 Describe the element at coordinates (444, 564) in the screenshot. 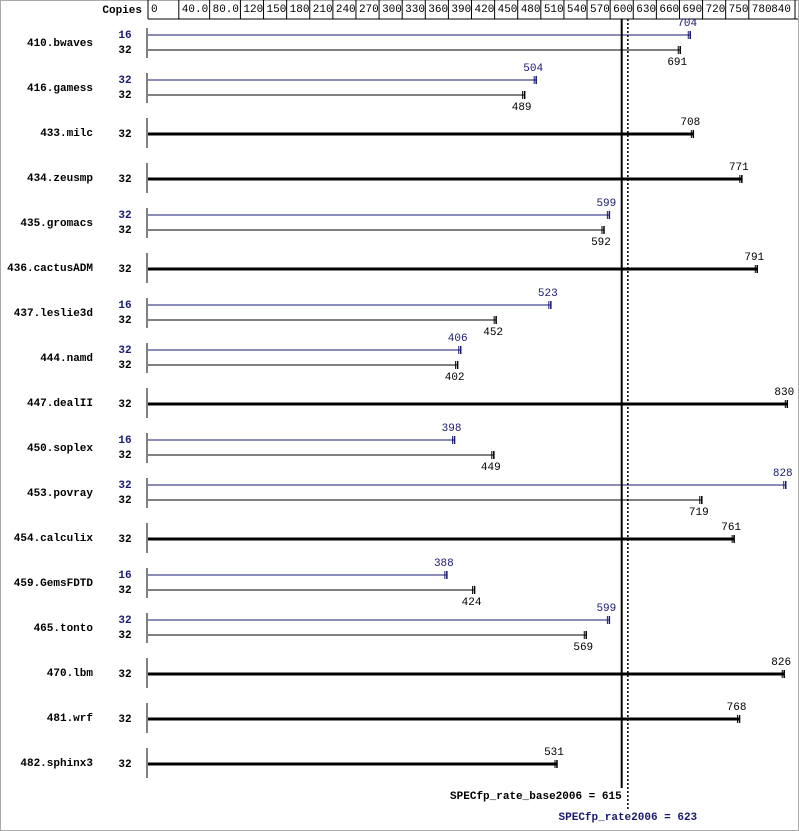

I see `value-label: 388` at that location.